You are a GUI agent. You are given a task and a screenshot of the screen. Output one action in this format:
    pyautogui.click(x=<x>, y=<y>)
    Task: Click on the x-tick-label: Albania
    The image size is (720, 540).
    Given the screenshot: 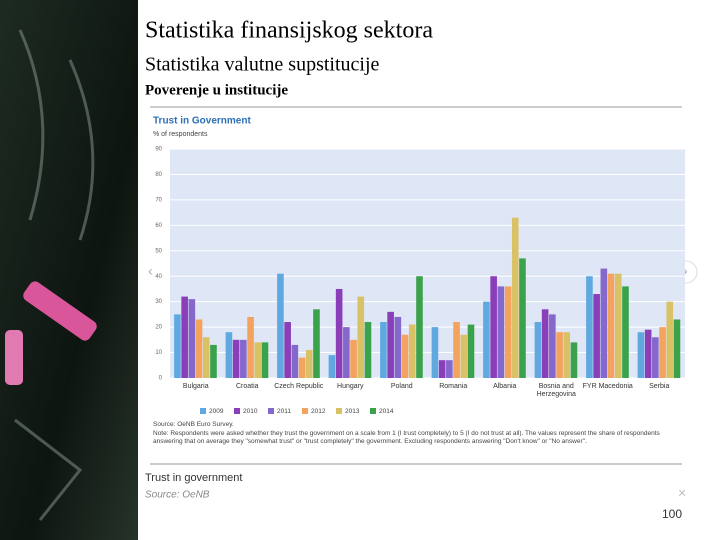 What is the action you would take?
    pyautogui.click(x=505, y=386)
    